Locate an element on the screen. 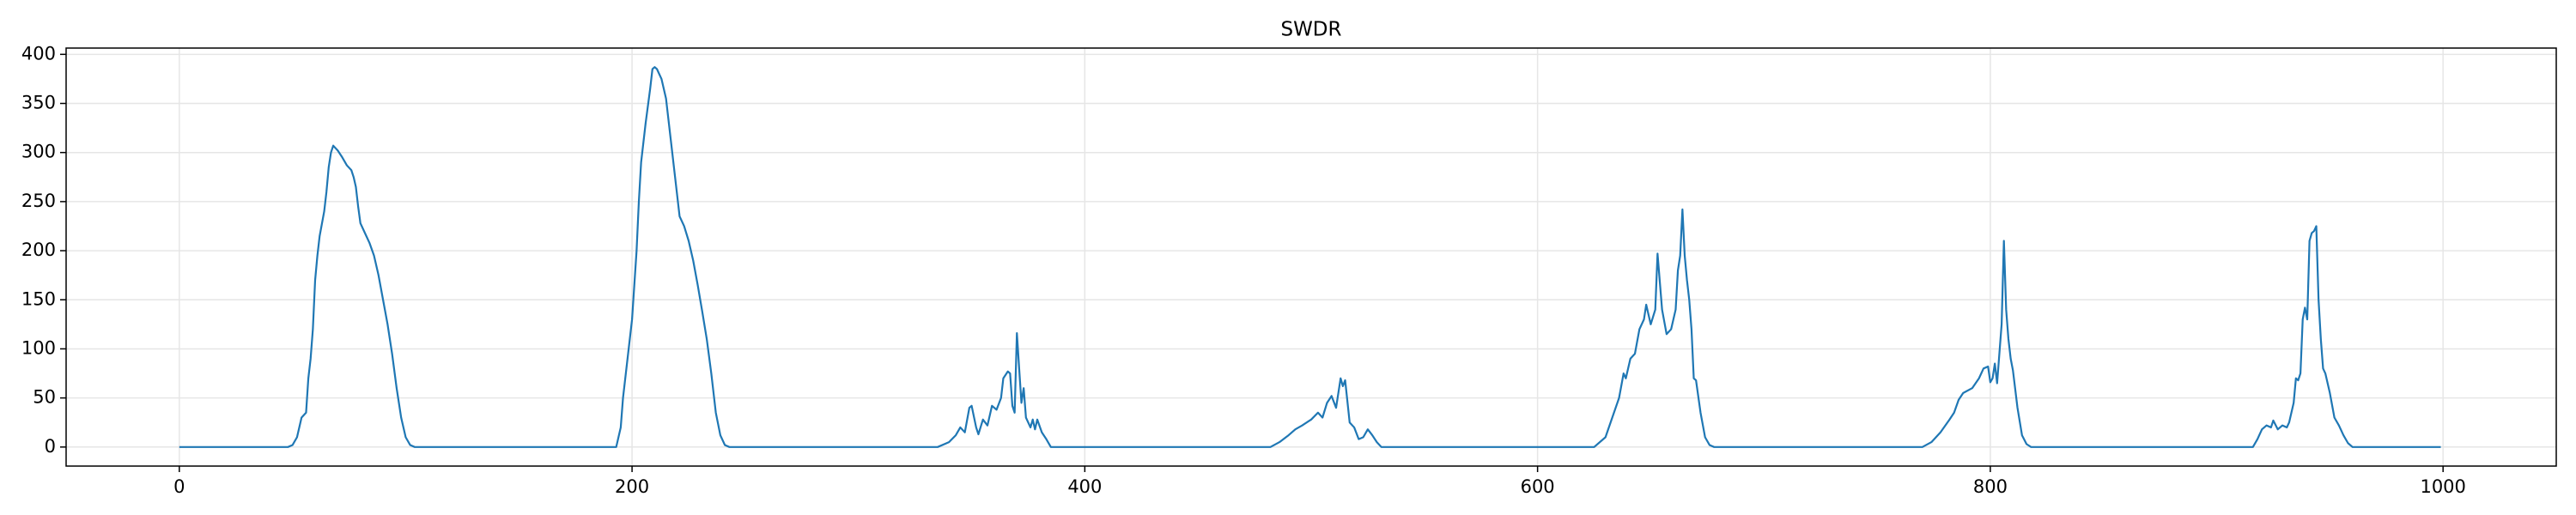 The width and height of the screenshot is (2576, 515). y-tick-label: 0 is located at coordinates (50, 446).